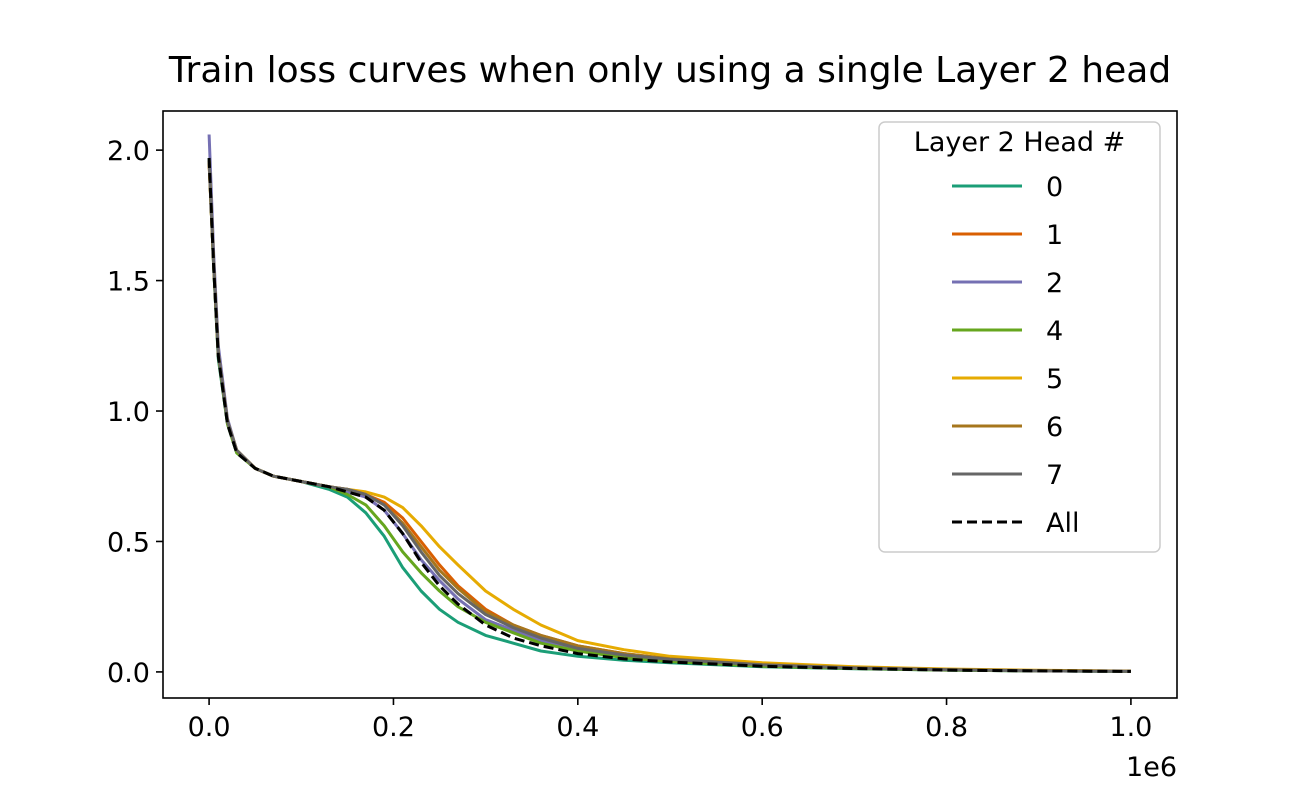 The width and height of the screenshot is (1308, 785). I want to click on legend-label-1: 1, so click(1054, 235).